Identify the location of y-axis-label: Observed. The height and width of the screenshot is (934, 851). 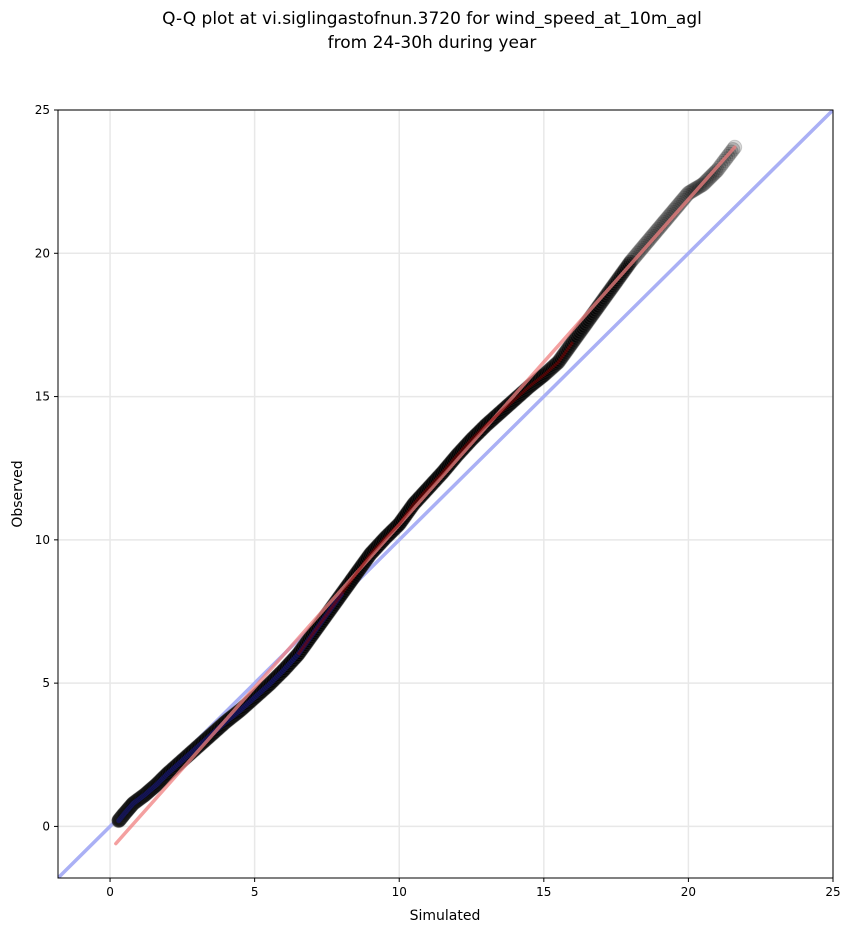
(18, 493).